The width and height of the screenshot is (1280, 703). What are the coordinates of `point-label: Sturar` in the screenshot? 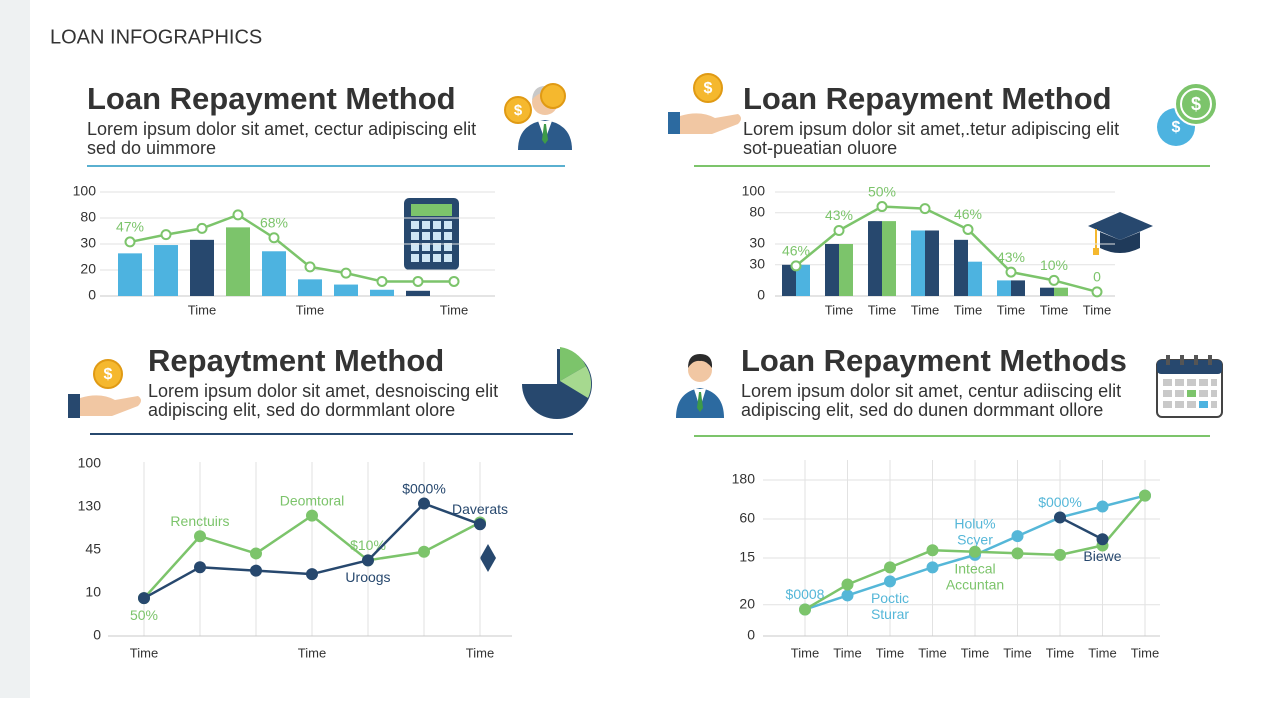 It's located at (890, 614).